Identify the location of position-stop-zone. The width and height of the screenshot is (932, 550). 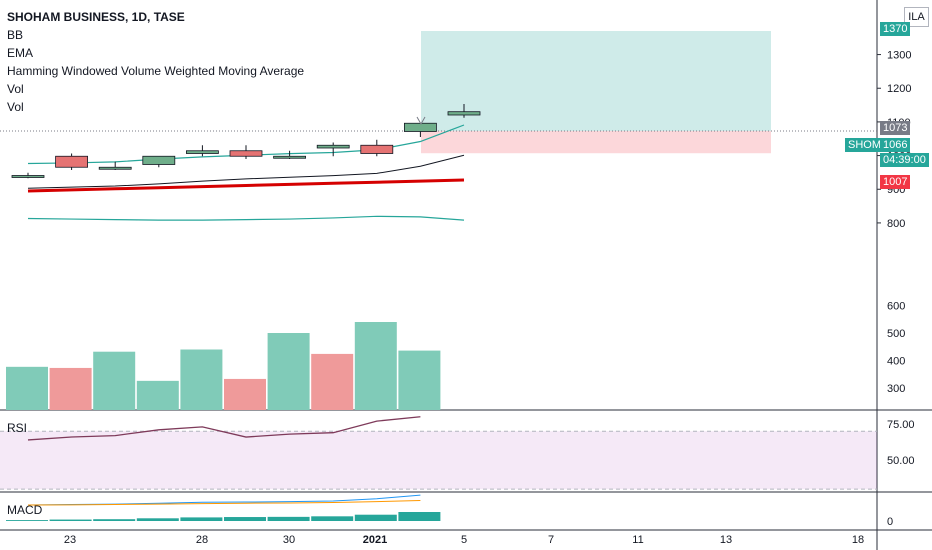
(596, 142).